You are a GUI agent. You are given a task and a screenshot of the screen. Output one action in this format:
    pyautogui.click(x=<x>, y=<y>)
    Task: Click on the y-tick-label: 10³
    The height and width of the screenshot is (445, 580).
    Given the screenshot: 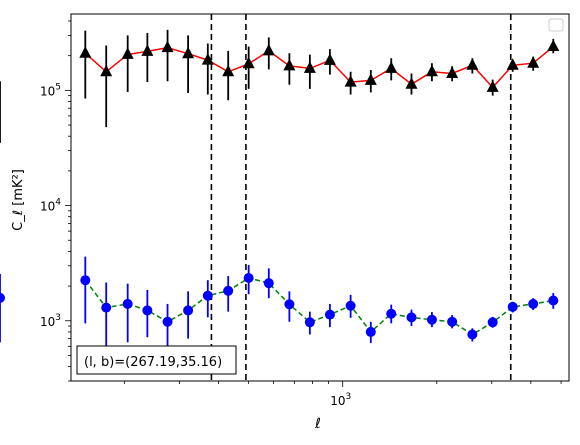 What is the action you would take?
    pyautogui.click(x=50, y=321)
    